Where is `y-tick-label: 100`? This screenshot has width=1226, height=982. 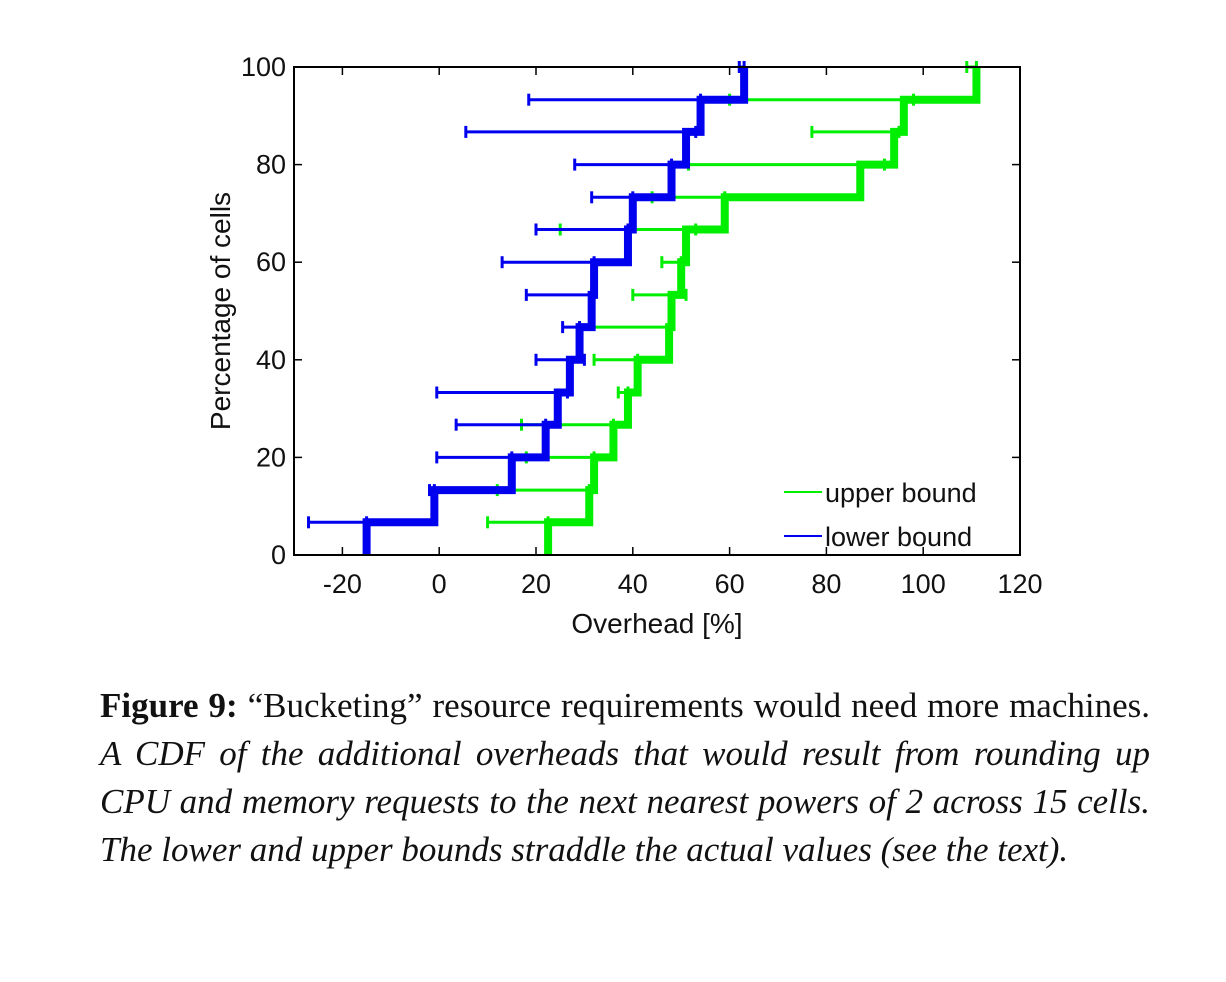
y-tick-label: 100 is located at coordinates (263, 67).